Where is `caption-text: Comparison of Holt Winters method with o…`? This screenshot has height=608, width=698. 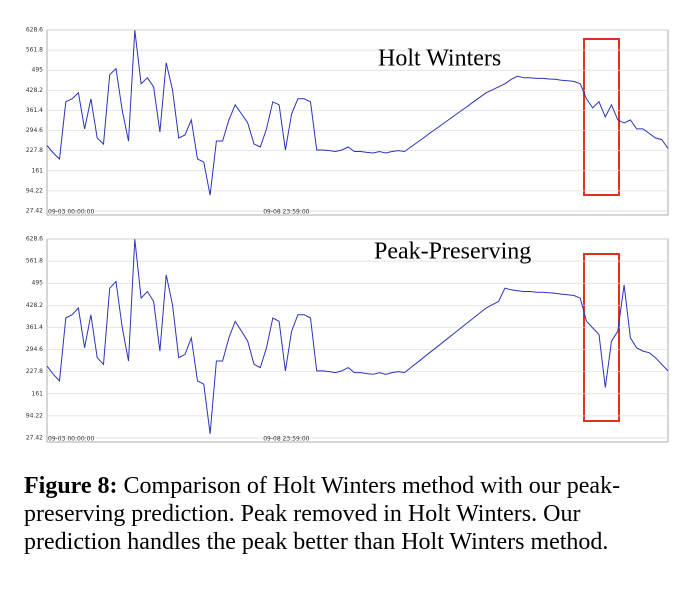
caption-text: Comparison of Holt Winters method with o… is located at coordinates (322, 514).